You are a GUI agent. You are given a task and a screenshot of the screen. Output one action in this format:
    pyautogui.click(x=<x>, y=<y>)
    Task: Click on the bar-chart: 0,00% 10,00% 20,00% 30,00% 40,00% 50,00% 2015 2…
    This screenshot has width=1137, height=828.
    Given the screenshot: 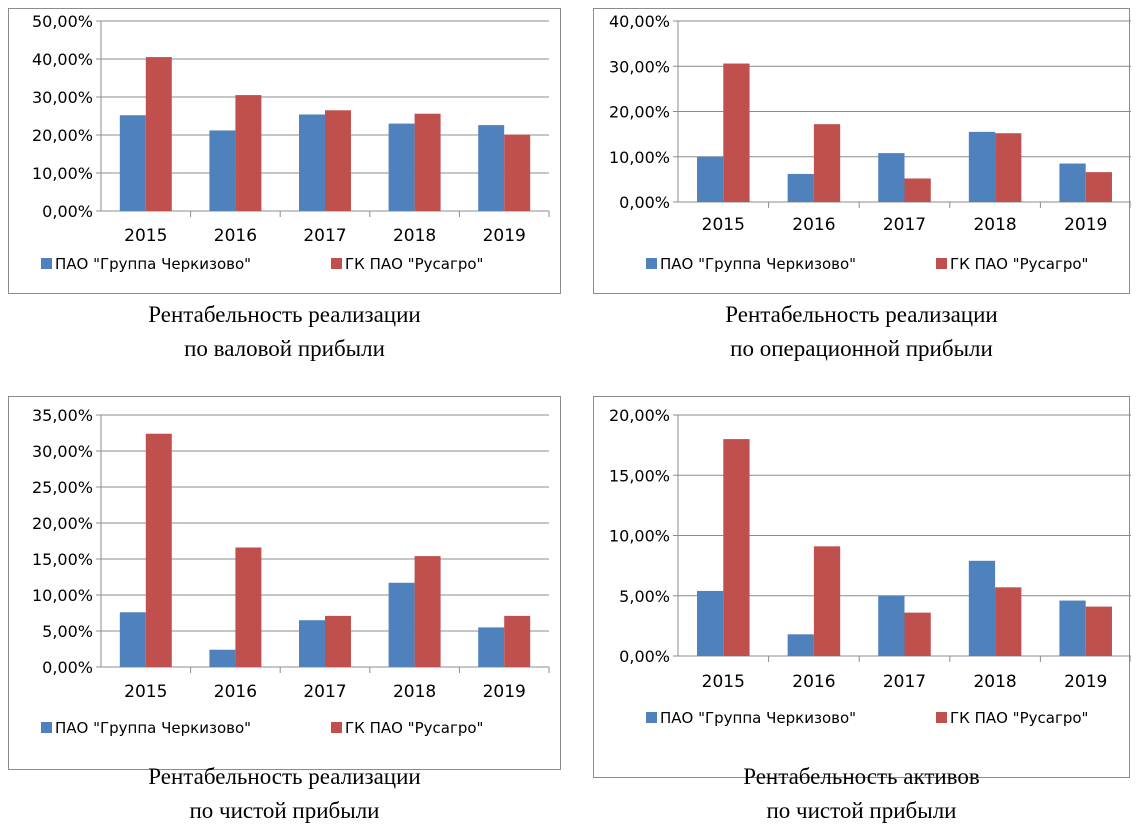 What is the action you would take?
    pyautogui.click(x=291, y=142)
    